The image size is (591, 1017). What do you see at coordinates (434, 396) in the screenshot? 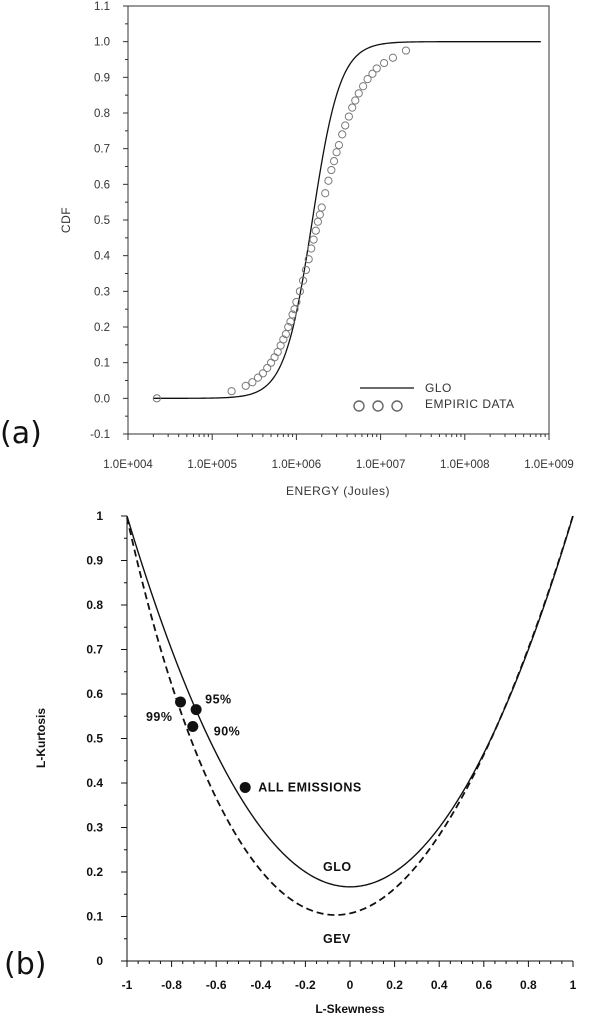
I see `panel-a-legend: GLO EMPIRIC DATA` at bounding box center [434, 396].